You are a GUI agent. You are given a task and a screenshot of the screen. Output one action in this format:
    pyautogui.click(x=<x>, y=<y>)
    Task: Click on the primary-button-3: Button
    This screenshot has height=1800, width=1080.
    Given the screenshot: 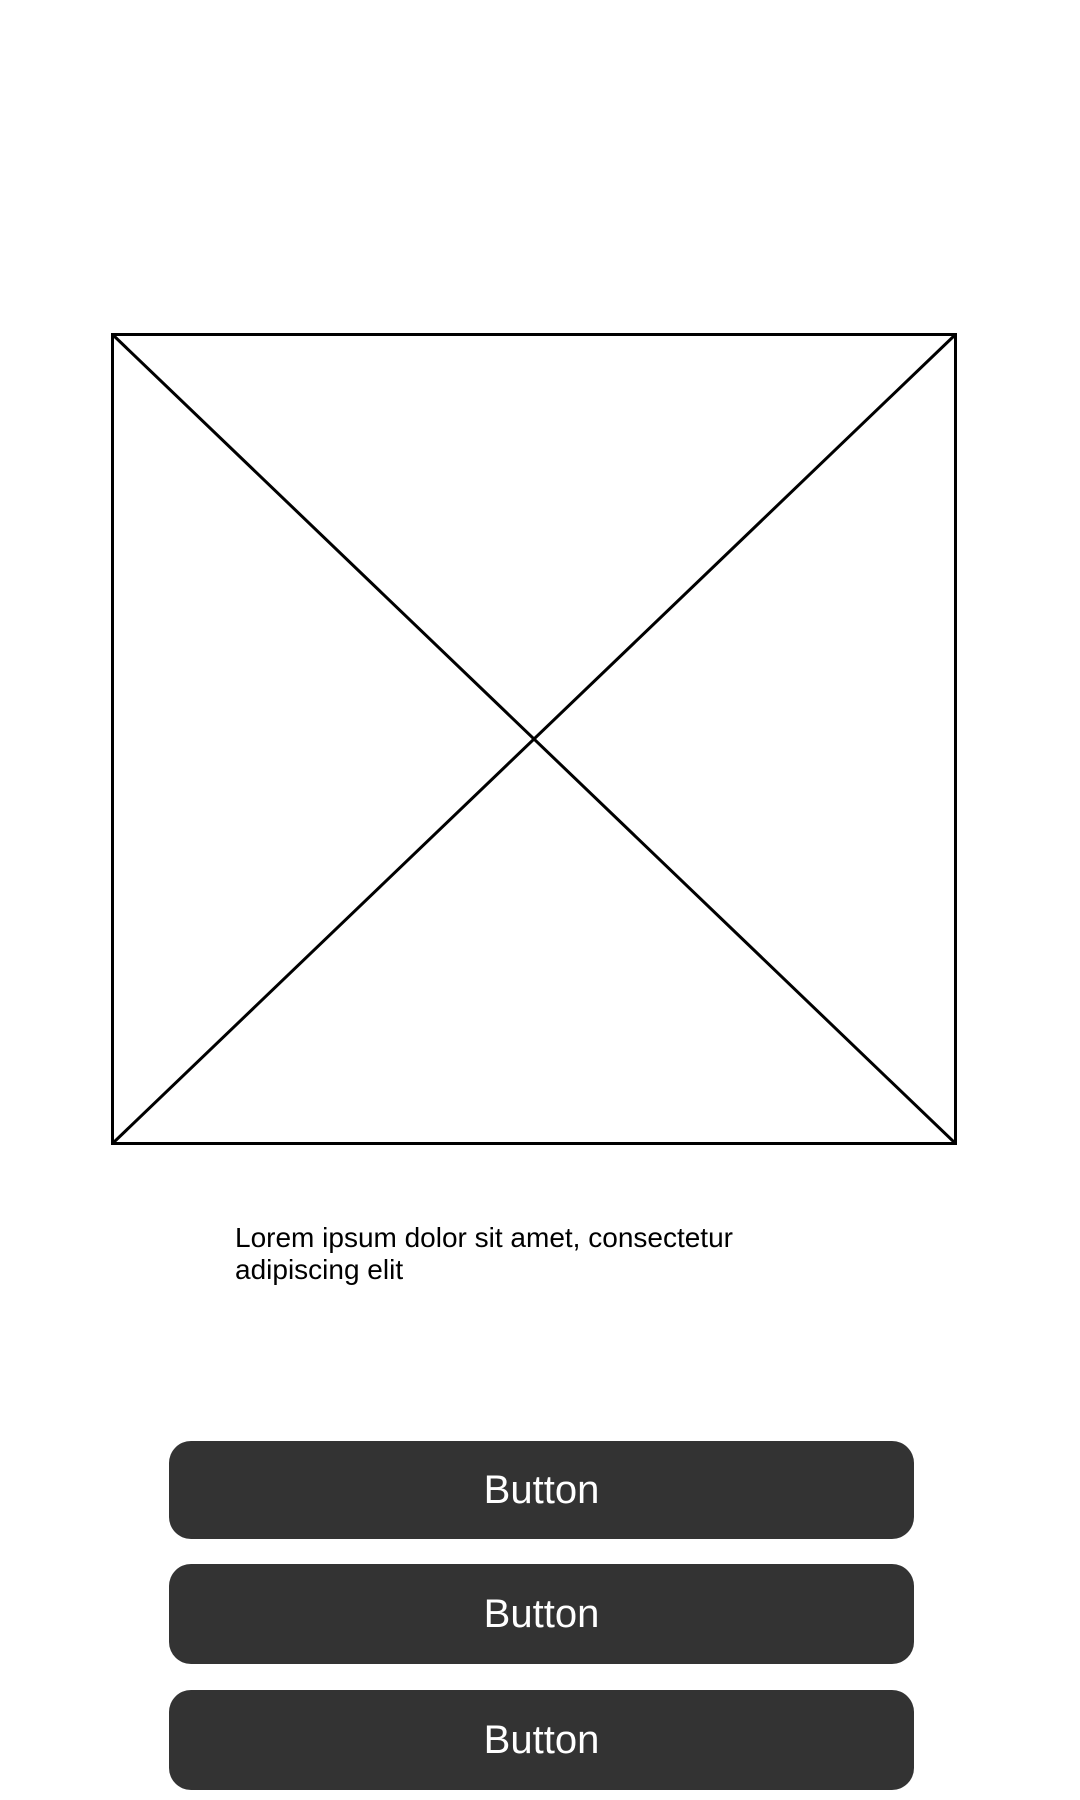 What is the action you would take?
    pyautogui.click(x=541, y=1740)
    